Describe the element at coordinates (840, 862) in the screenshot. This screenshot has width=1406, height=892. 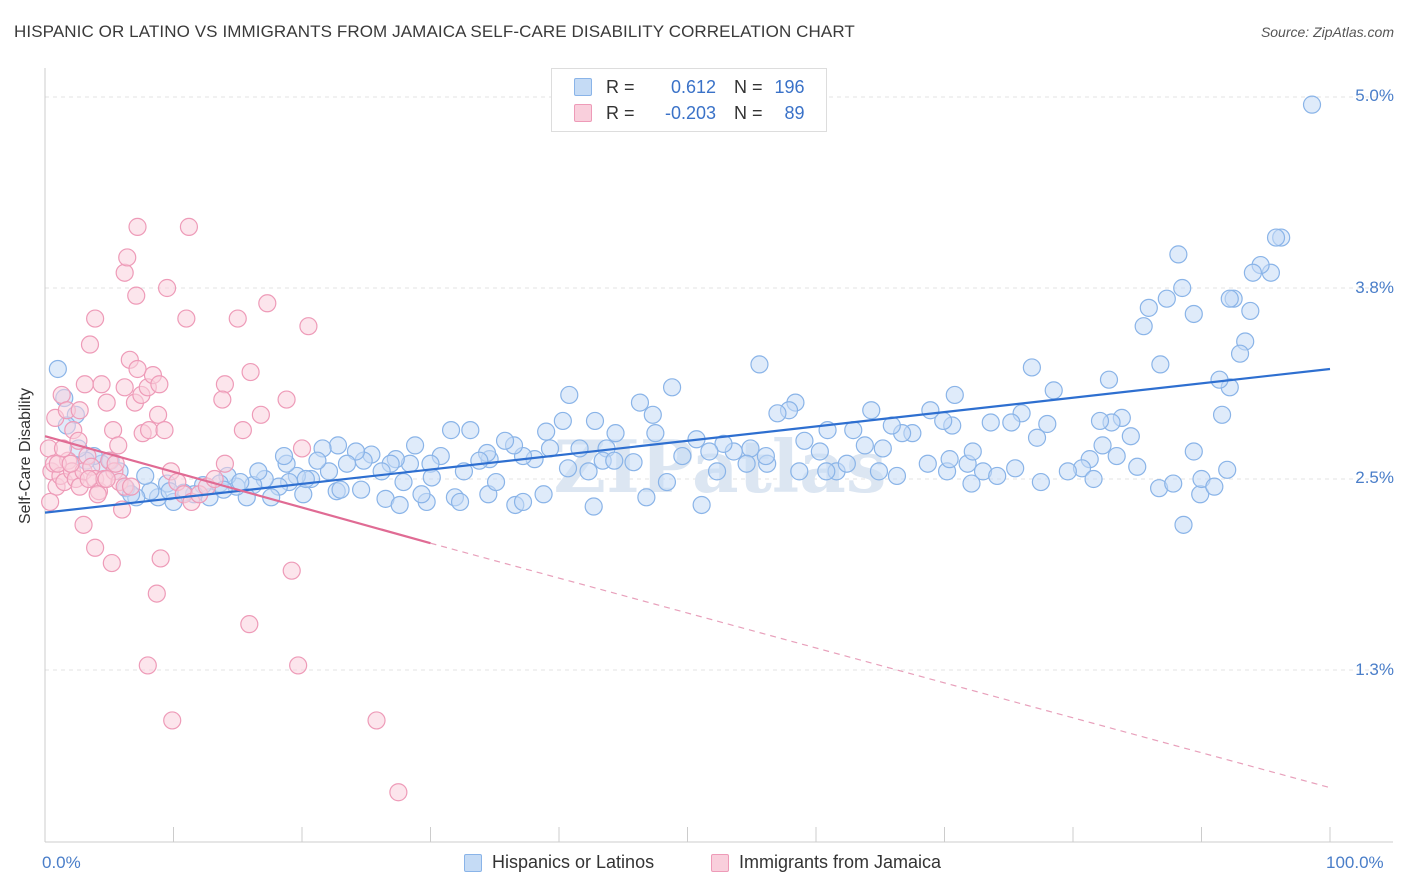
I see `bottom-legend-label: Immigrants from Jamaica` at that location.